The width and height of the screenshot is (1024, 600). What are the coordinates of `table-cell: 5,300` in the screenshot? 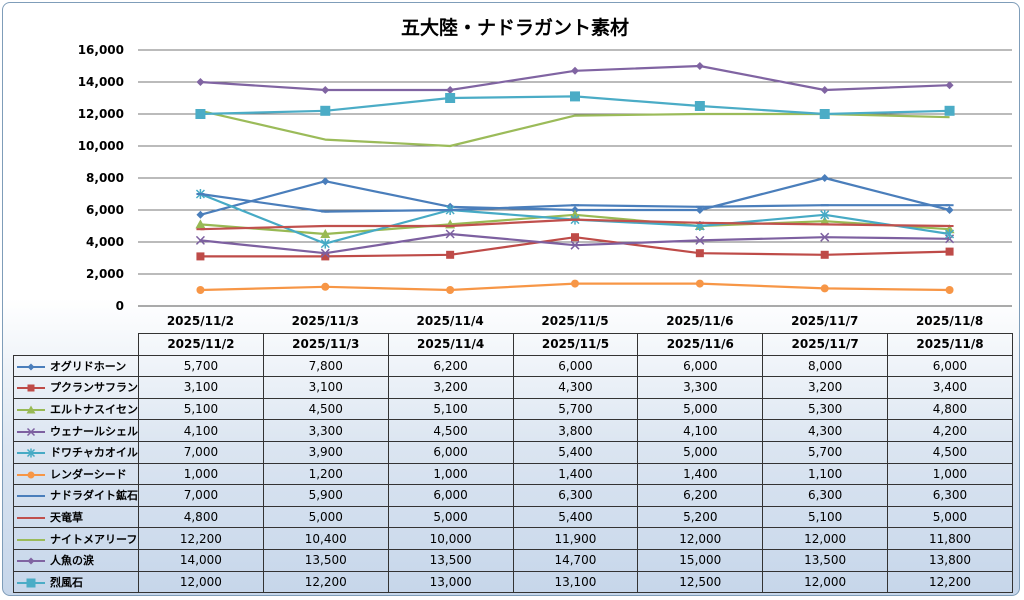 It's located at (825, 409).